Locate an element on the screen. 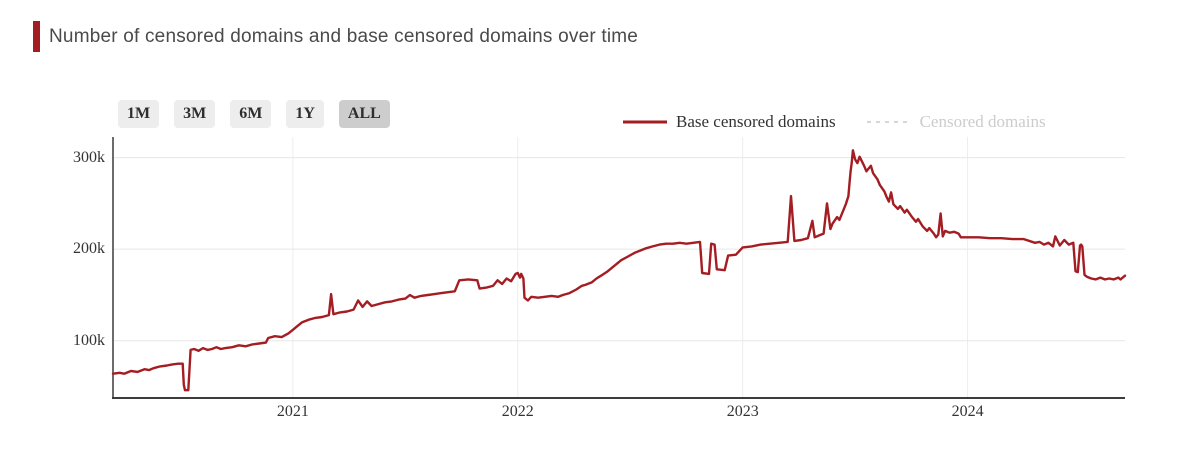 This screenshot has height=463, width=1200. legend-item-censored-domains: Censored domains is located at coordinates (956, 122).